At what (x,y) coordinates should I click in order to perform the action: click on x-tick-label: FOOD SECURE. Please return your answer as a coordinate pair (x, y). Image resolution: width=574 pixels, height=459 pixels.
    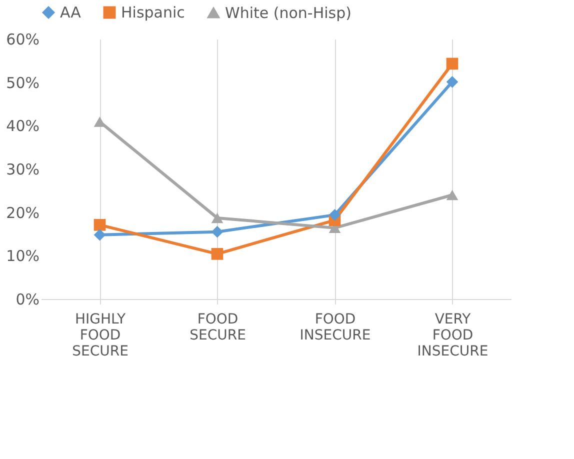
    Looking at the image, I should click on (218, 328).